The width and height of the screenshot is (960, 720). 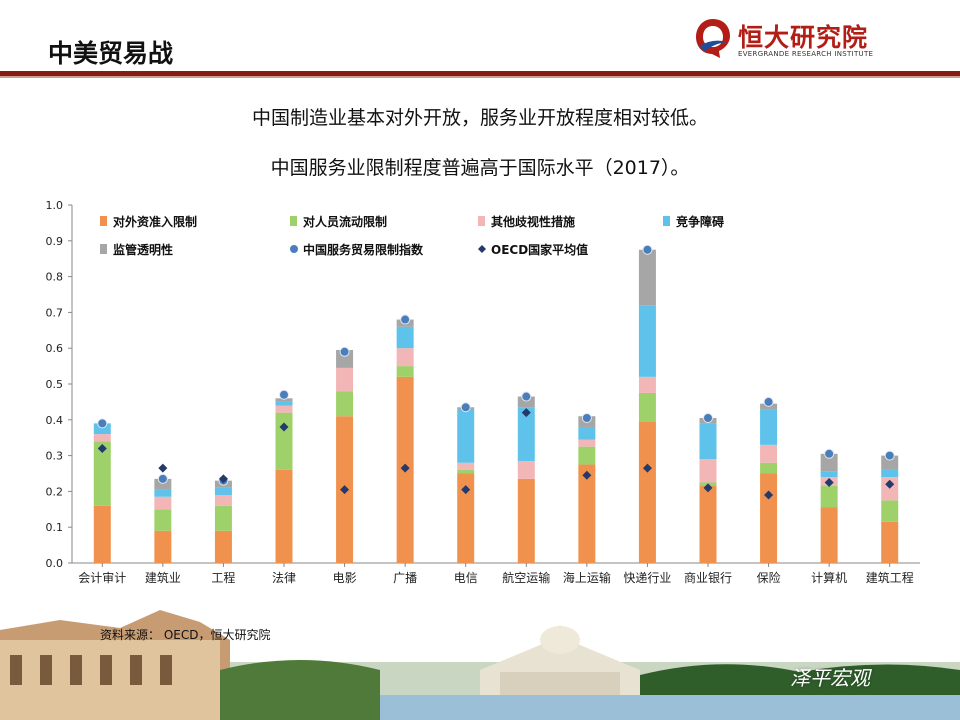 I want to click on evergrande-logo: 恒大研究院 EVERGRANDE RESEARCH INSTITUTE, so click(x=792, y=40).